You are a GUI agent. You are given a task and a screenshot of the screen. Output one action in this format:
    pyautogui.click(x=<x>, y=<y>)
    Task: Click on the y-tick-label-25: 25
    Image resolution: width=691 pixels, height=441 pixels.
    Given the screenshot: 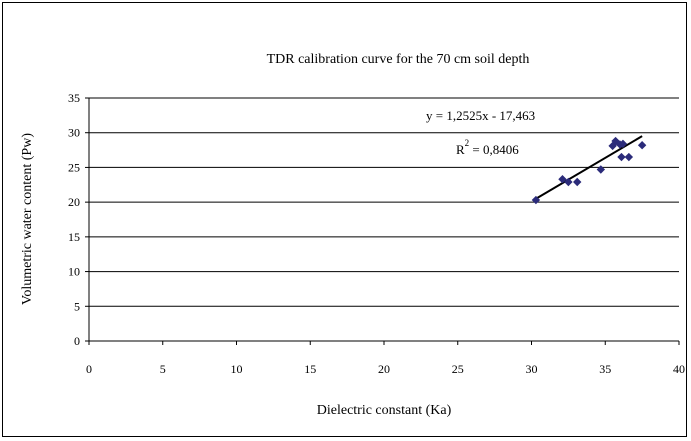 What is the action you would take?
    pyautogui.click(x=74, y=167)
    